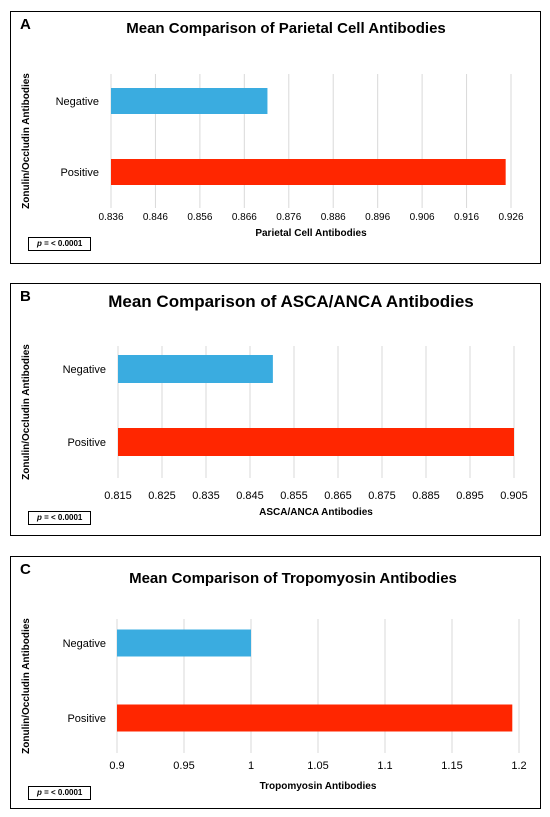  Describe the element at coordinates (25, 569) in the screenshot. I see `panel-letter: C` at that location.